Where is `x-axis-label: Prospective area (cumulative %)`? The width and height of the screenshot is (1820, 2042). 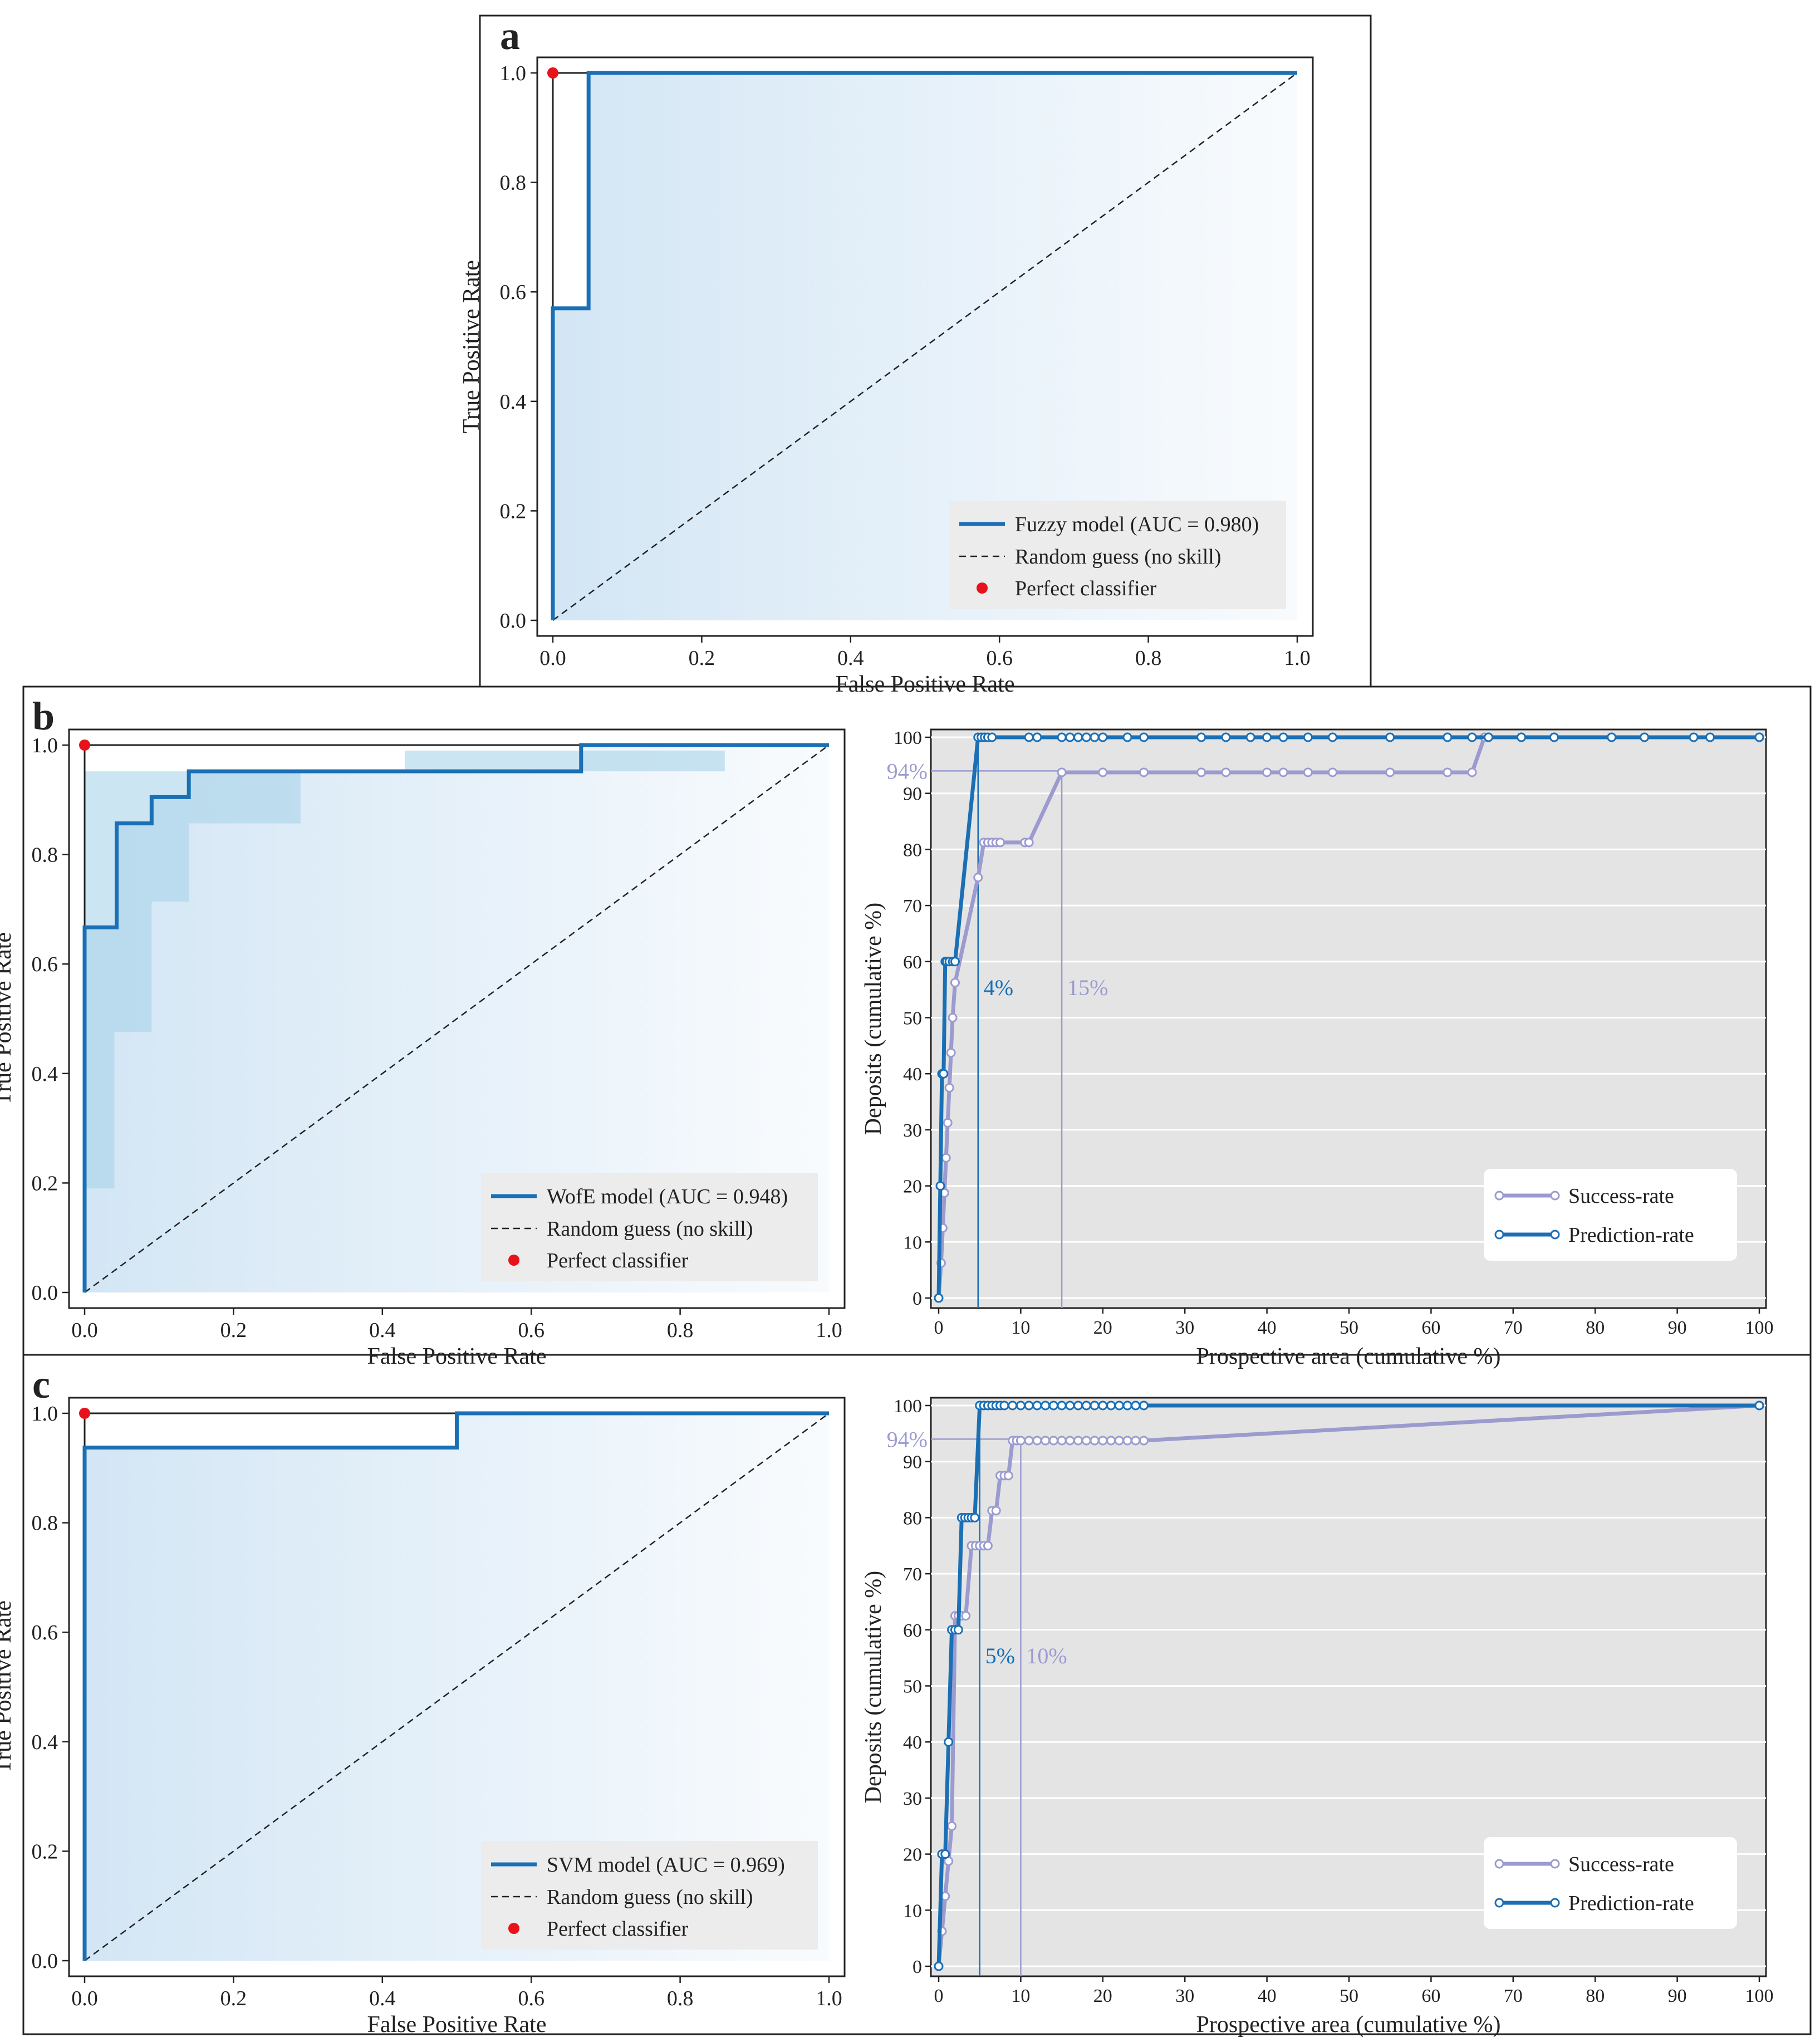
x-axis-label: Prospective area (cumulative %) is located at coordinates (1348, 1357).